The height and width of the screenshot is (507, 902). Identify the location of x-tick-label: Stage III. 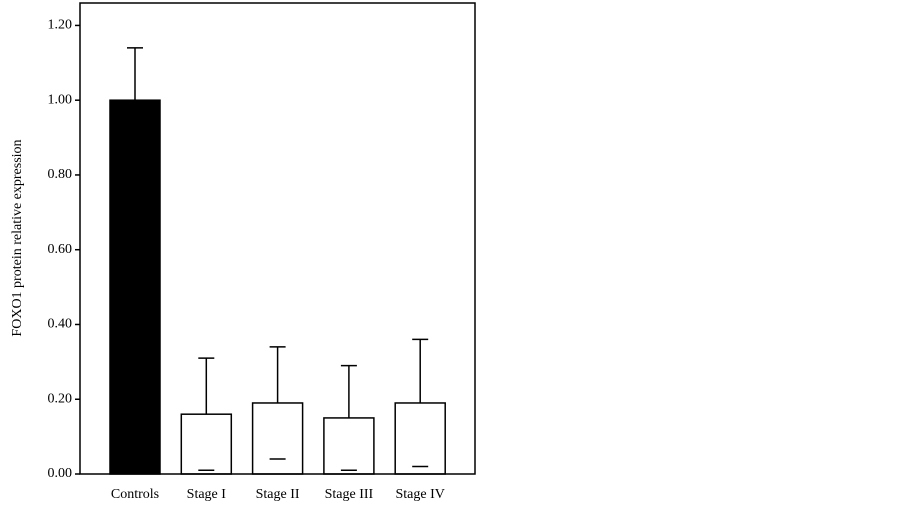
(349, 494).